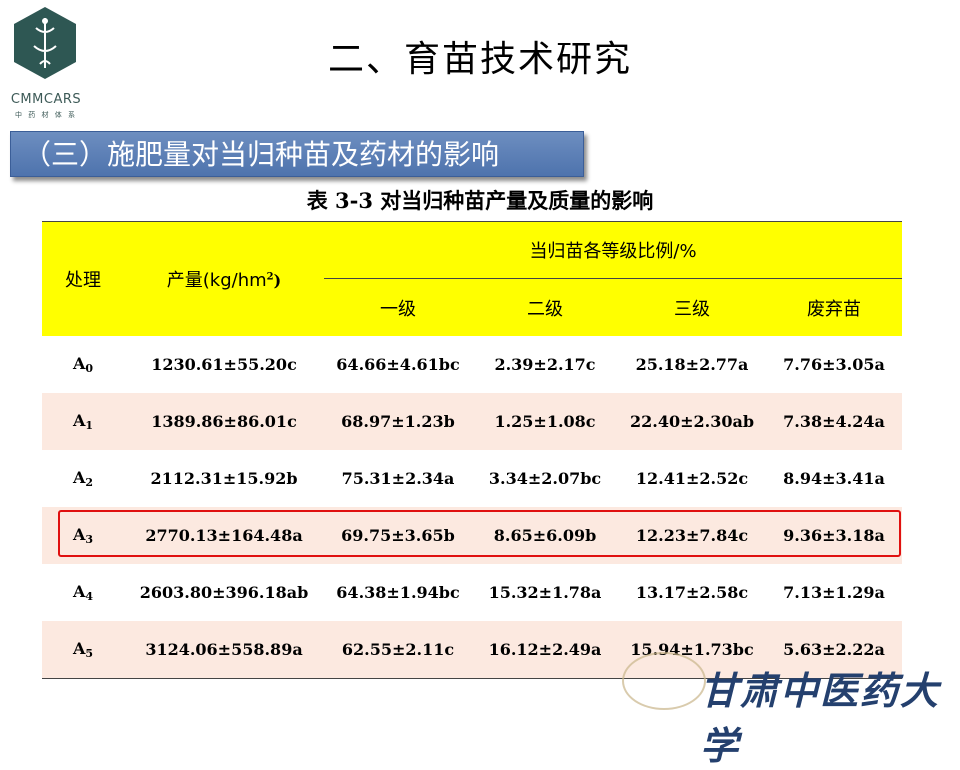 This screenshot has height=770, width=960. Describe the element at coordinates (46, 99) in the screenshot. I see `logo-text: CMMCARS` at that location.